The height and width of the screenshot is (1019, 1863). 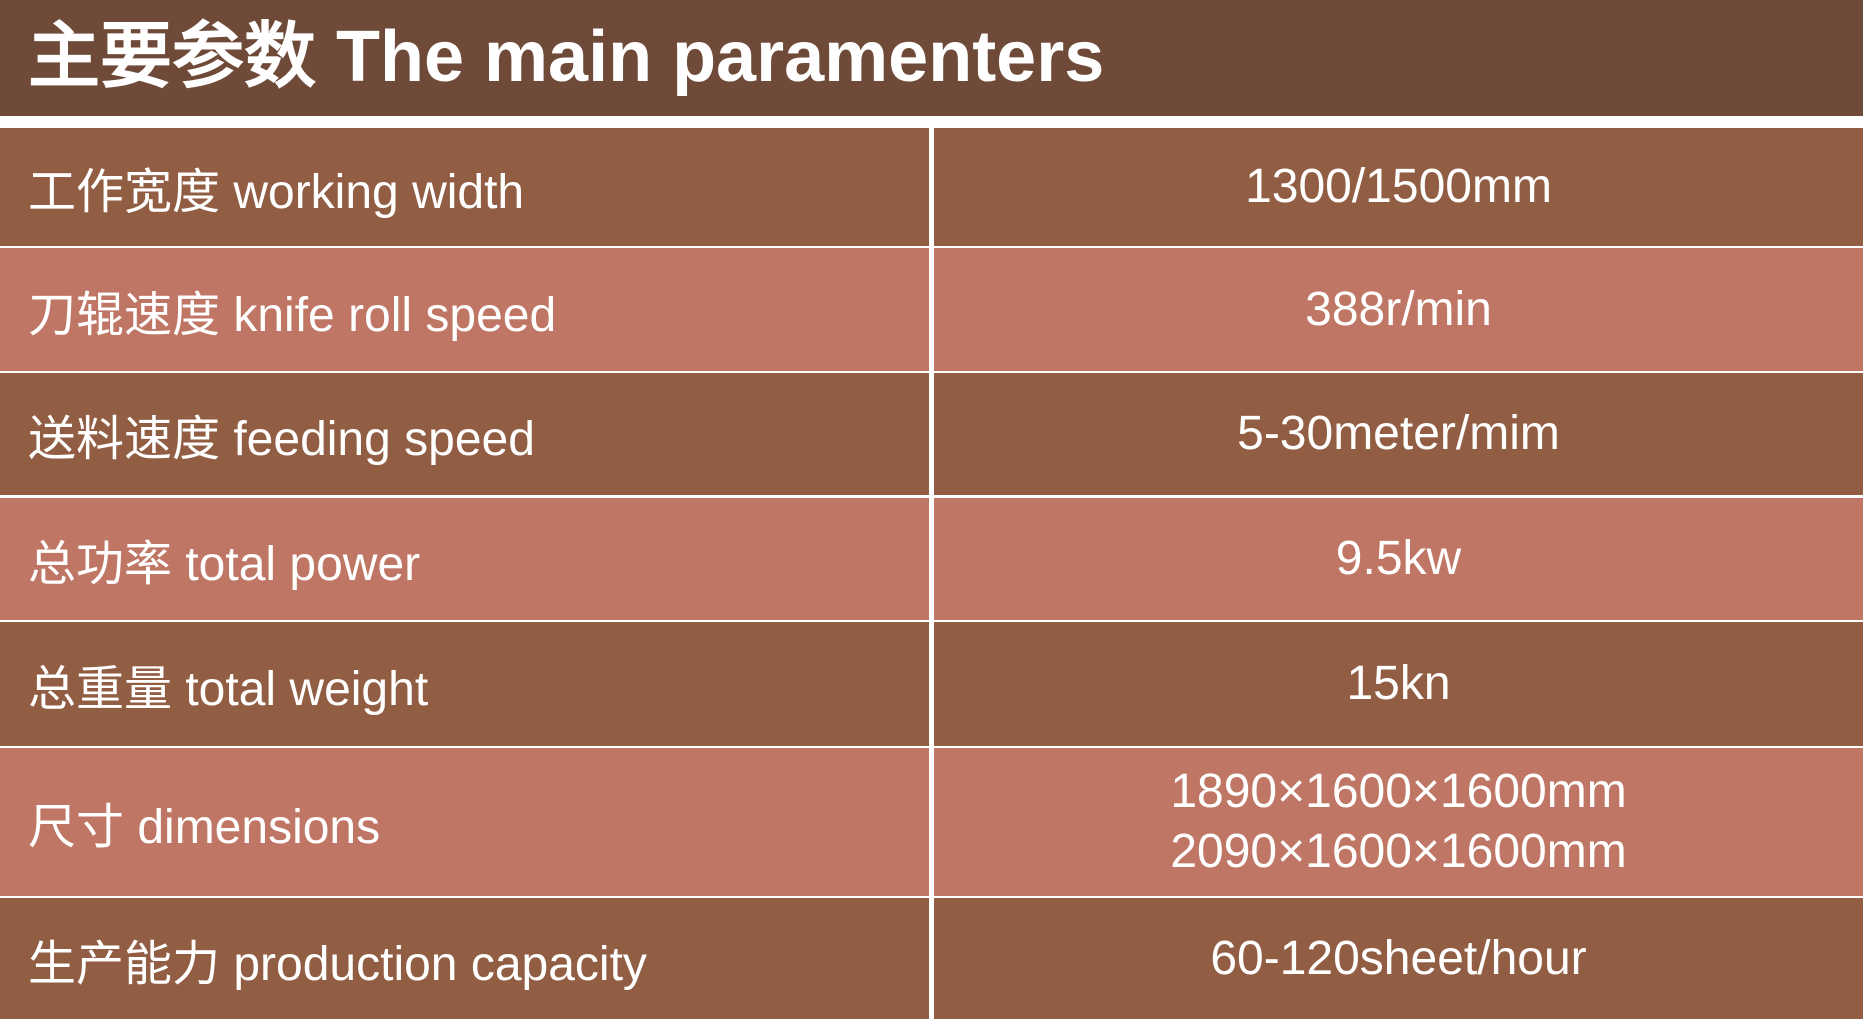 What do you see at coordinates (464, 309) in the screenshot?
I see `parameter-label: 刀辊速度 knife roll speed` at bounding box center [464, 309].